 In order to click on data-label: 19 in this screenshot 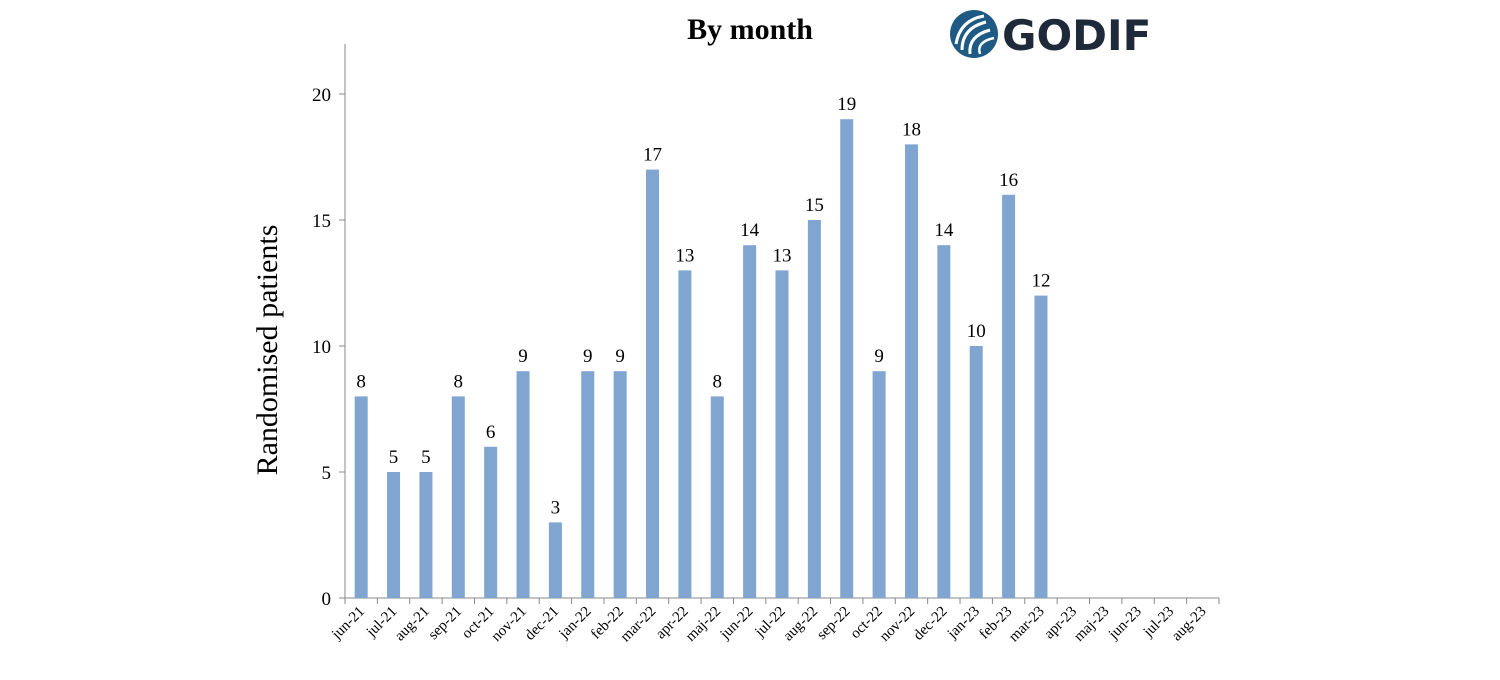, I will do `click(846, 104)`.